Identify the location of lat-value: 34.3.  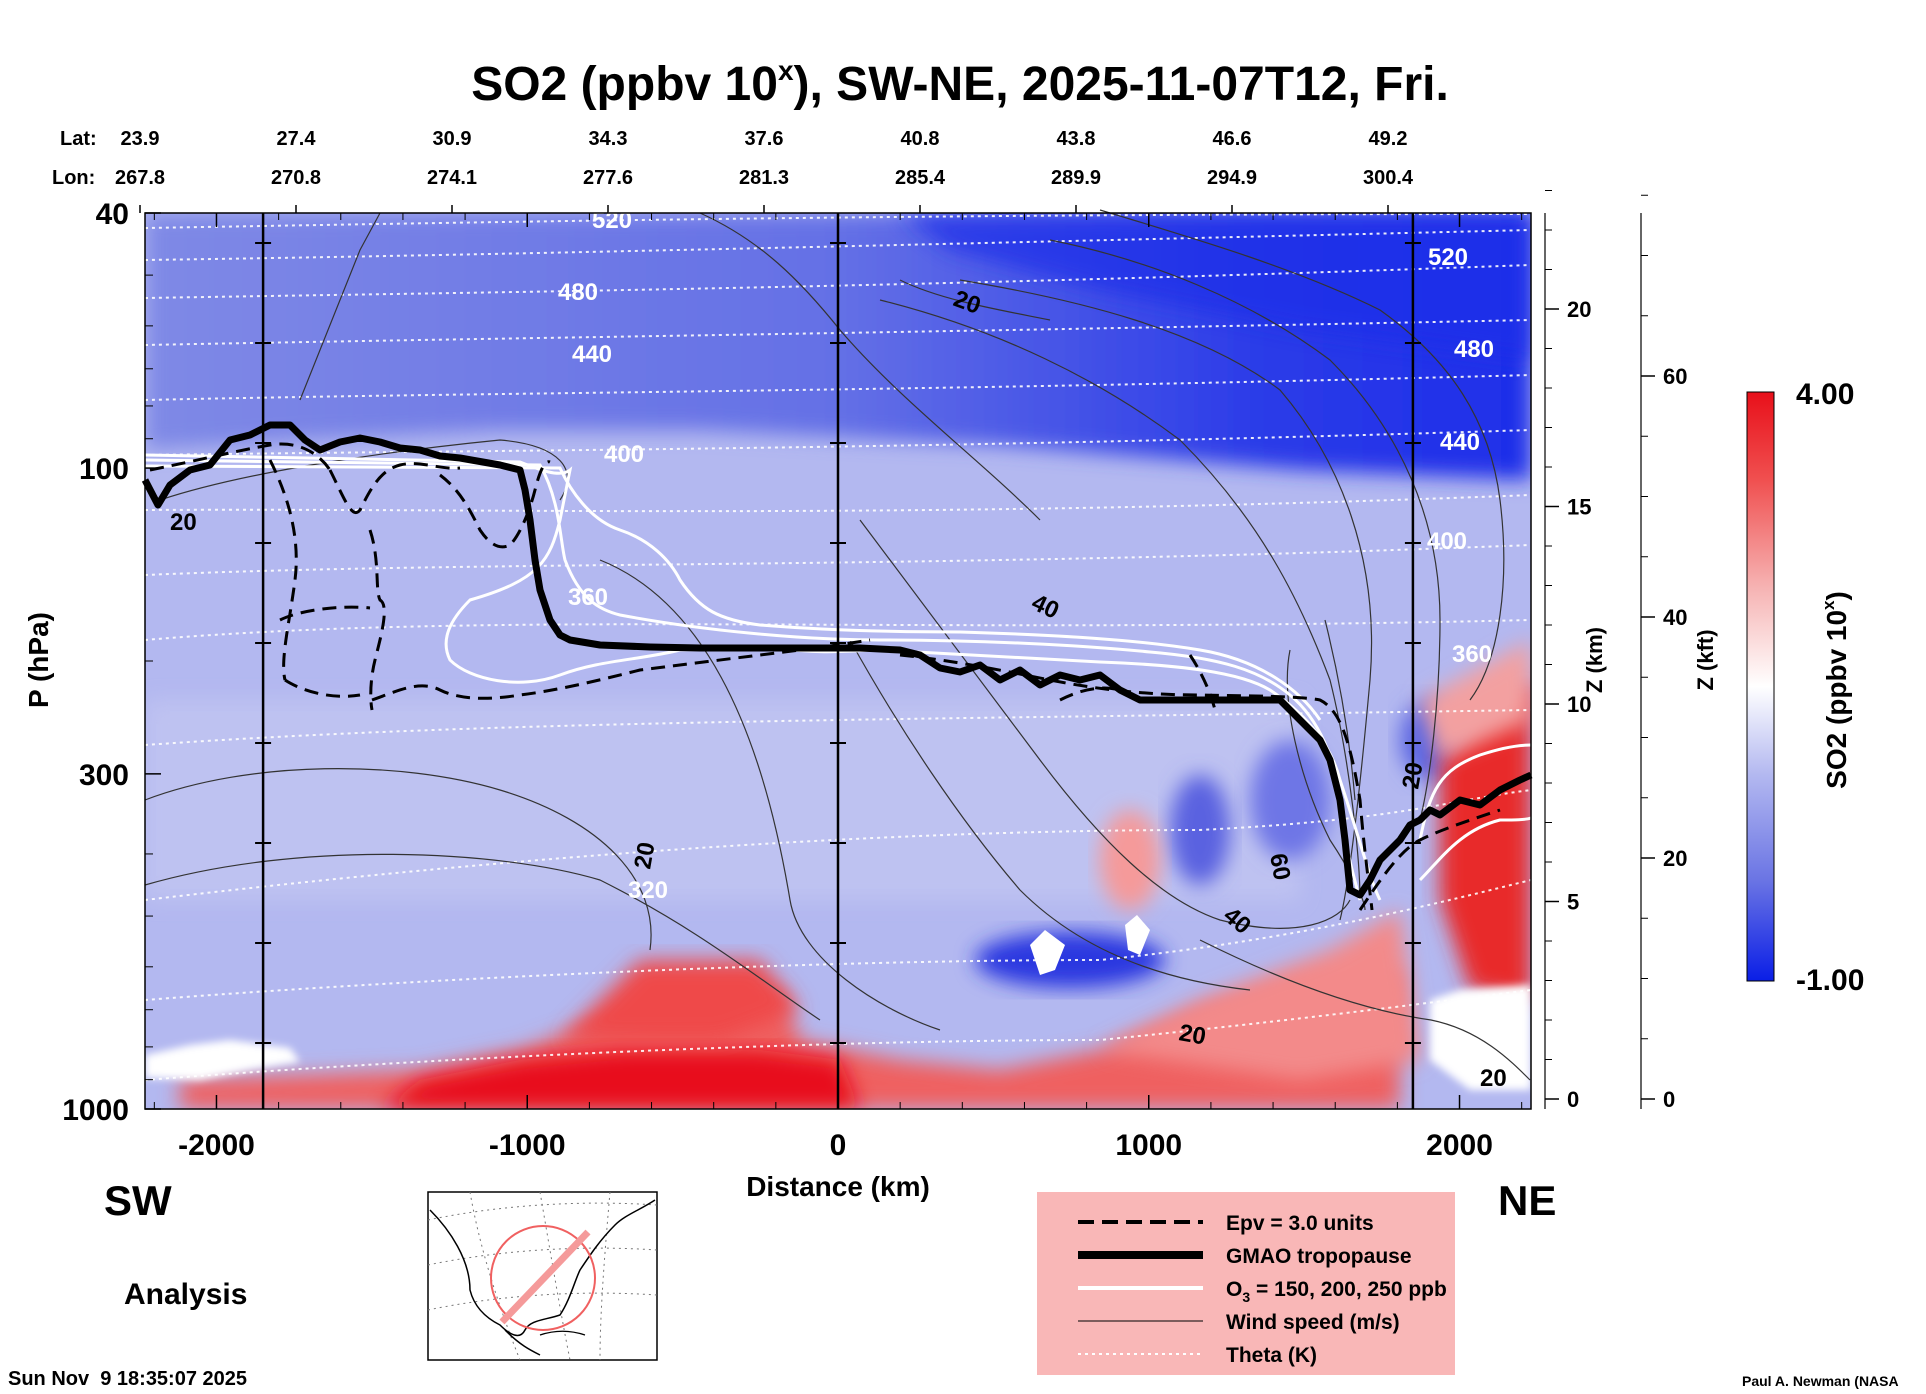
(608, 139).